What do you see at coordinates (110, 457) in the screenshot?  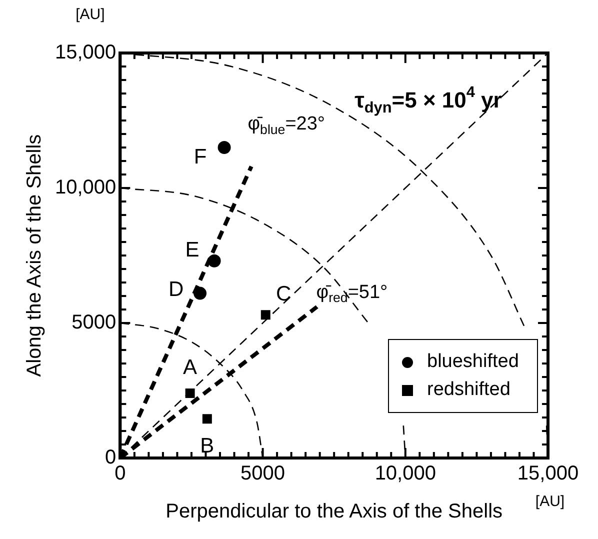 I see `y-tick-label: 0` at bounding box center [110, 457].